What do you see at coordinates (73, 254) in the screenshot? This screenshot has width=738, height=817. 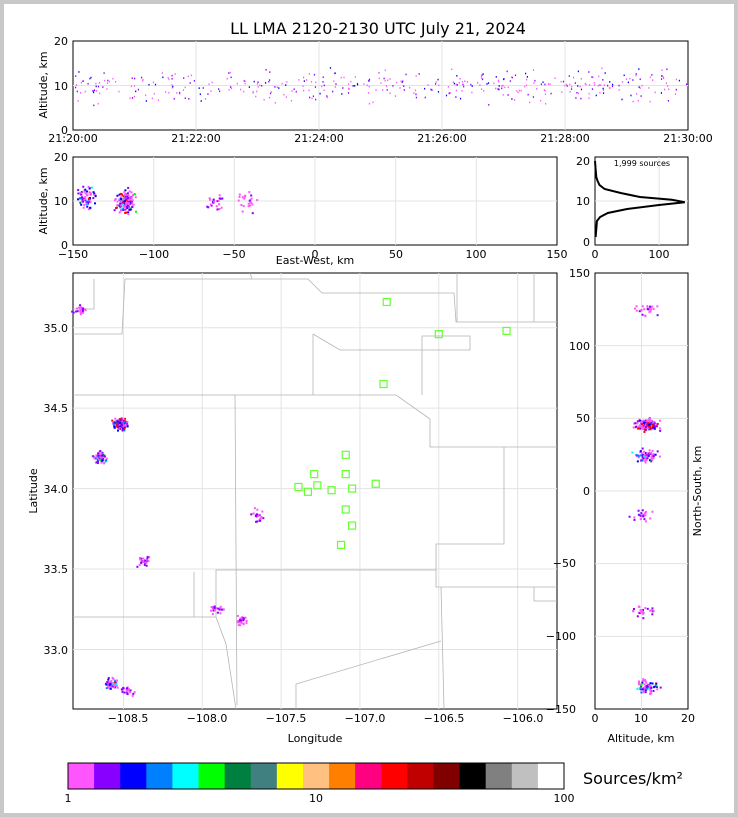 I see `east-west-tick-0: −150` at bounding box center [73, 254].